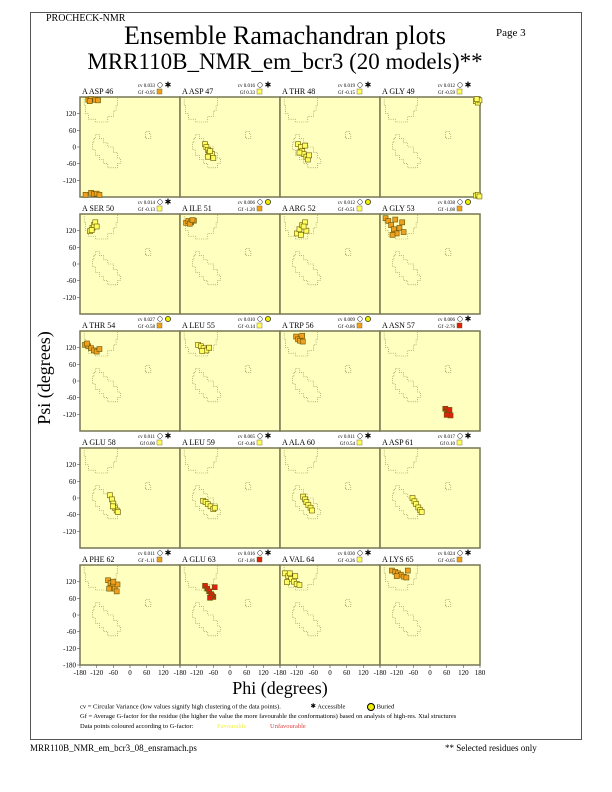  Describe the element at coordinates (288, 726) in the screenshot. I see `unfavourable-label: Unfavourable` at that location.